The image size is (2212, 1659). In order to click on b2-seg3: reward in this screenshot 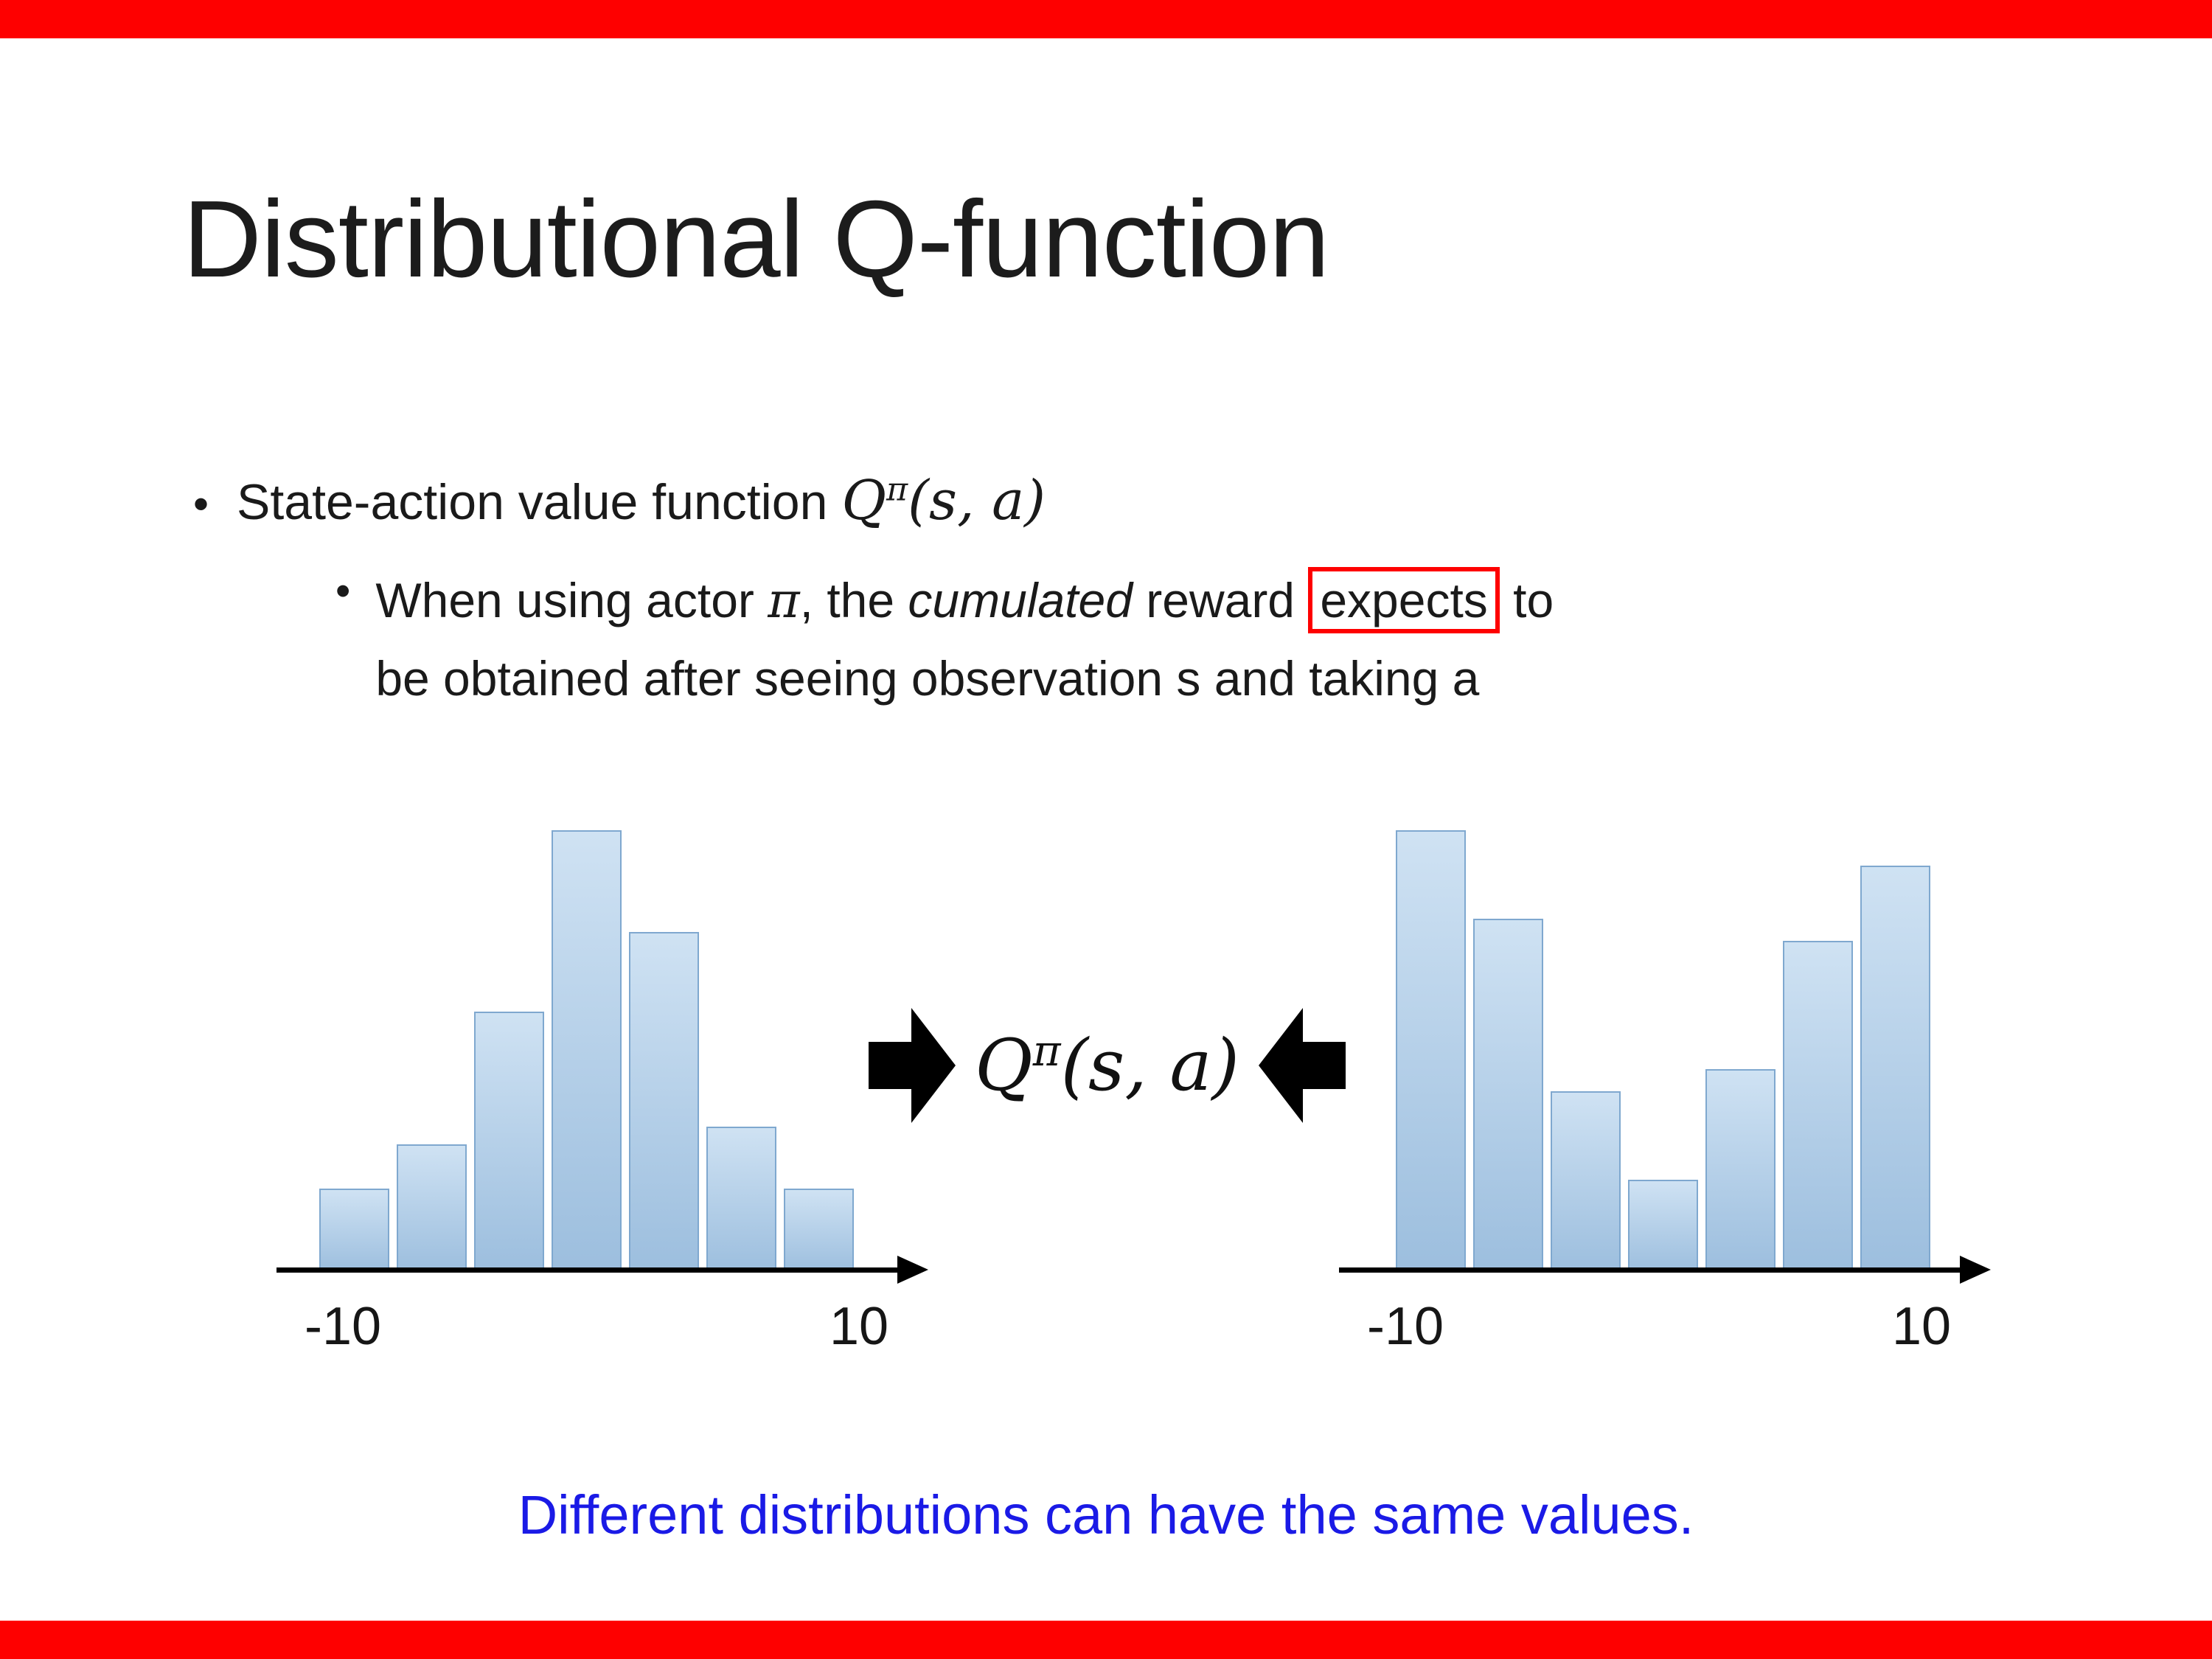, I will do `click(1220, 600)`.